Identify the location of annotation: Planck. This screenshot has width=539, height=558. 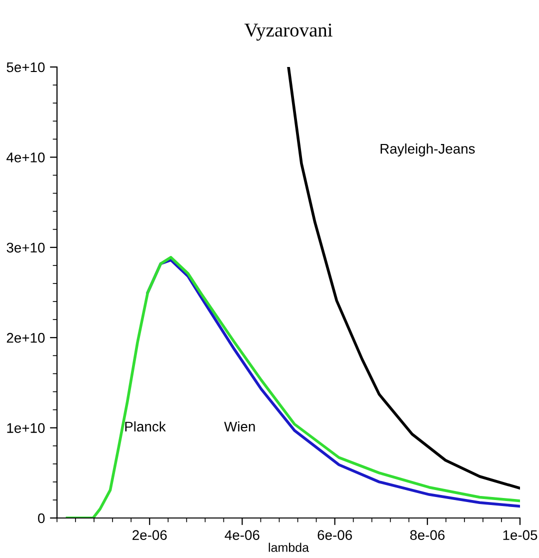
(145, 426).